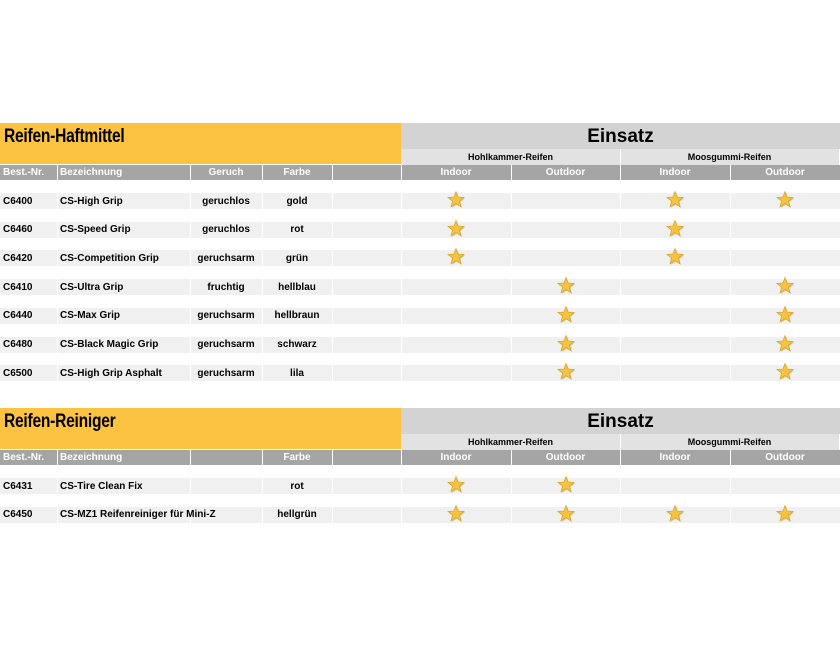 The width and height of the screenshot is (840, 658). I want to click on einsatz-bar, so click(620, 136).